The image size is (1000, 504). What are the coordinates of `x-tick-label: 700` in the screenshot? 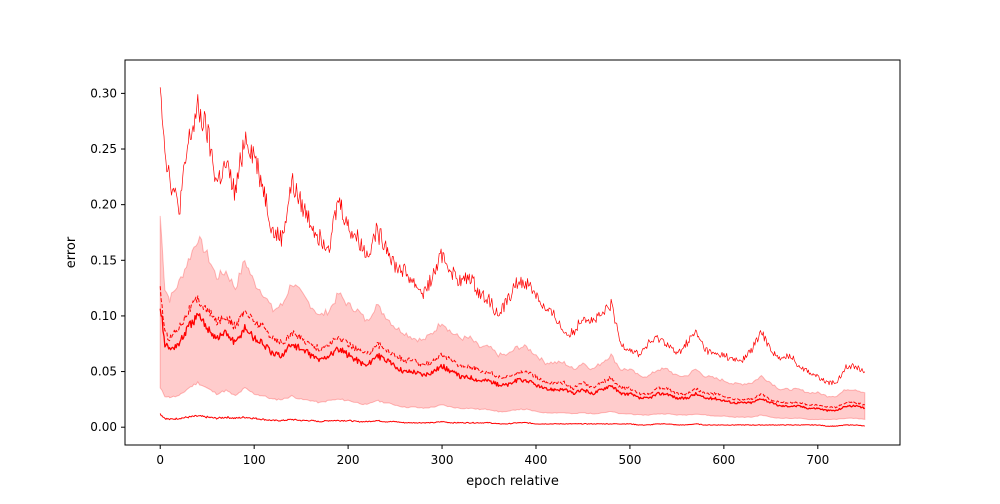 It's located at (817, 460).